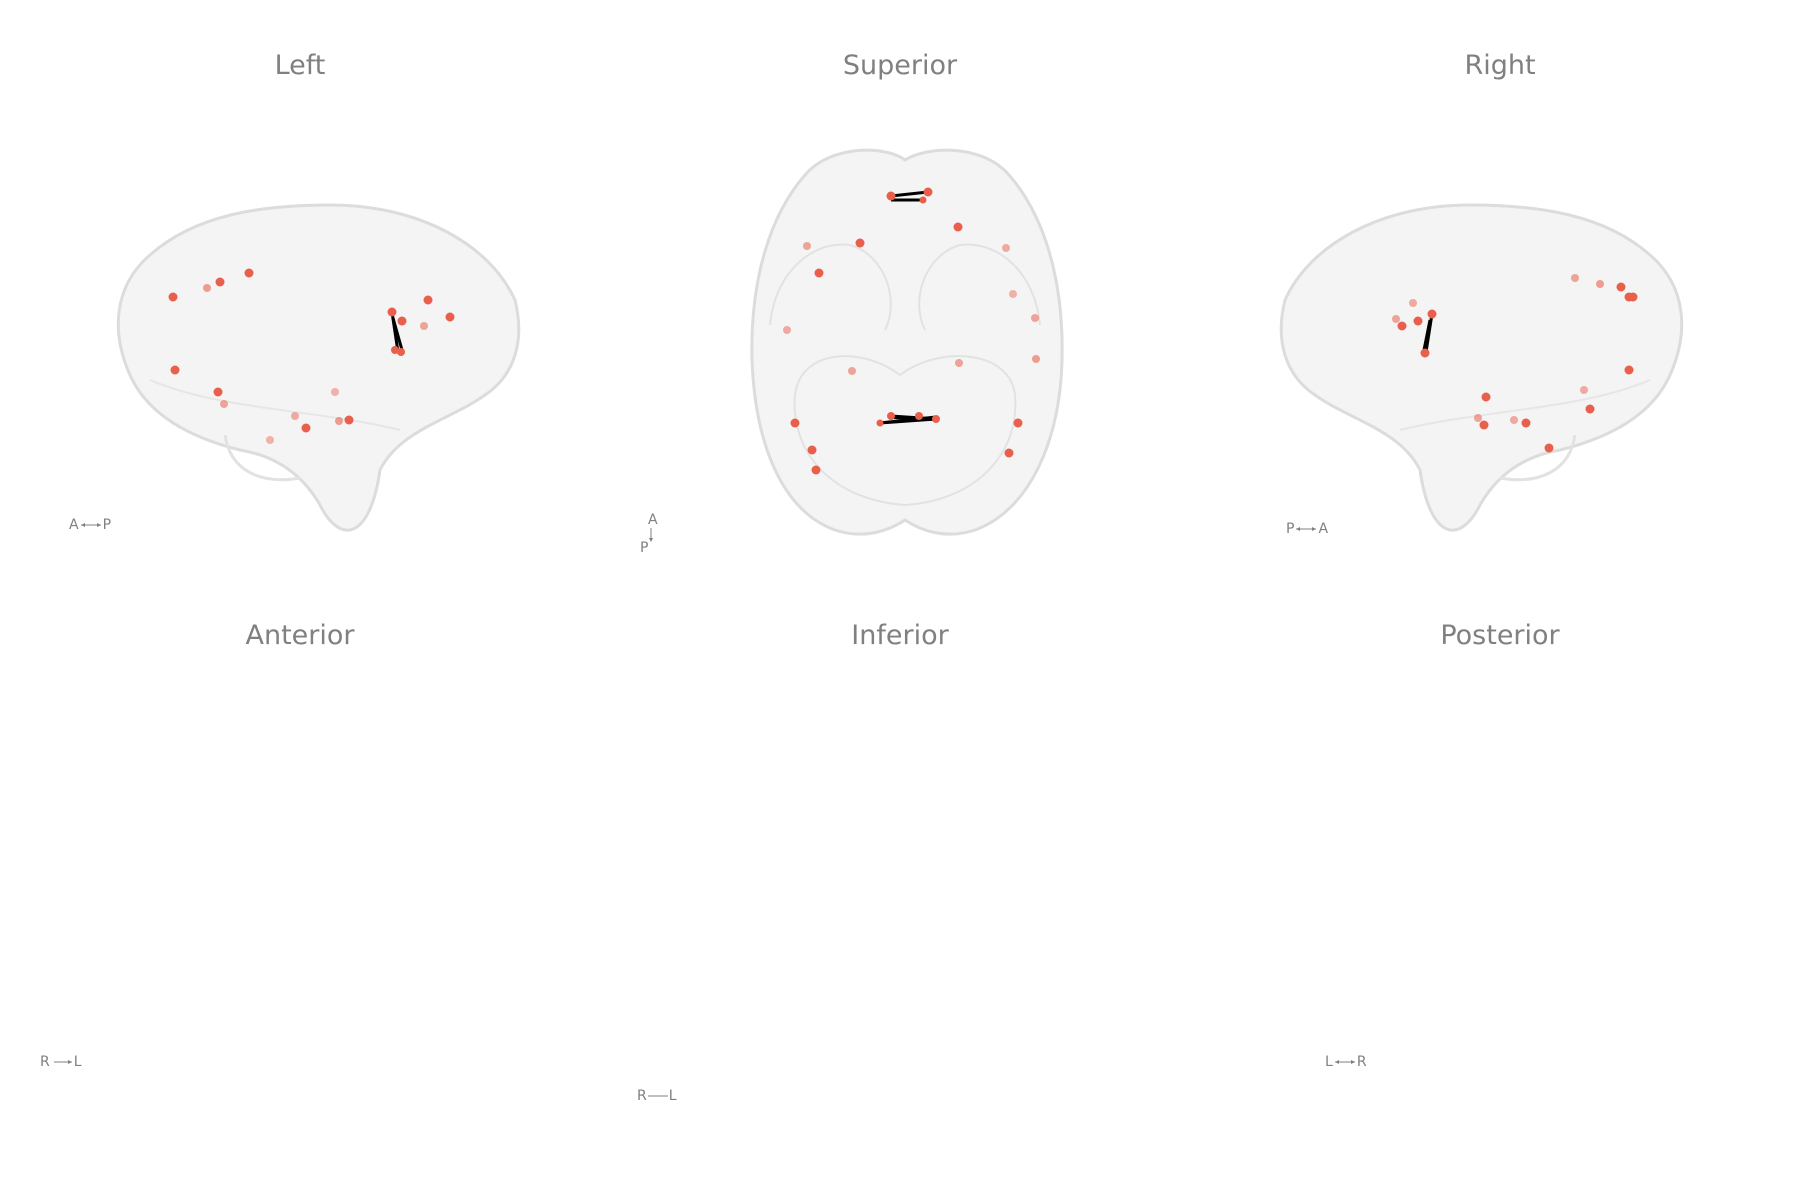  What do you see at coordinates (1290, 529) in the screenshot?
I see `orientation-from: P` at bounding box center [1290, 529].